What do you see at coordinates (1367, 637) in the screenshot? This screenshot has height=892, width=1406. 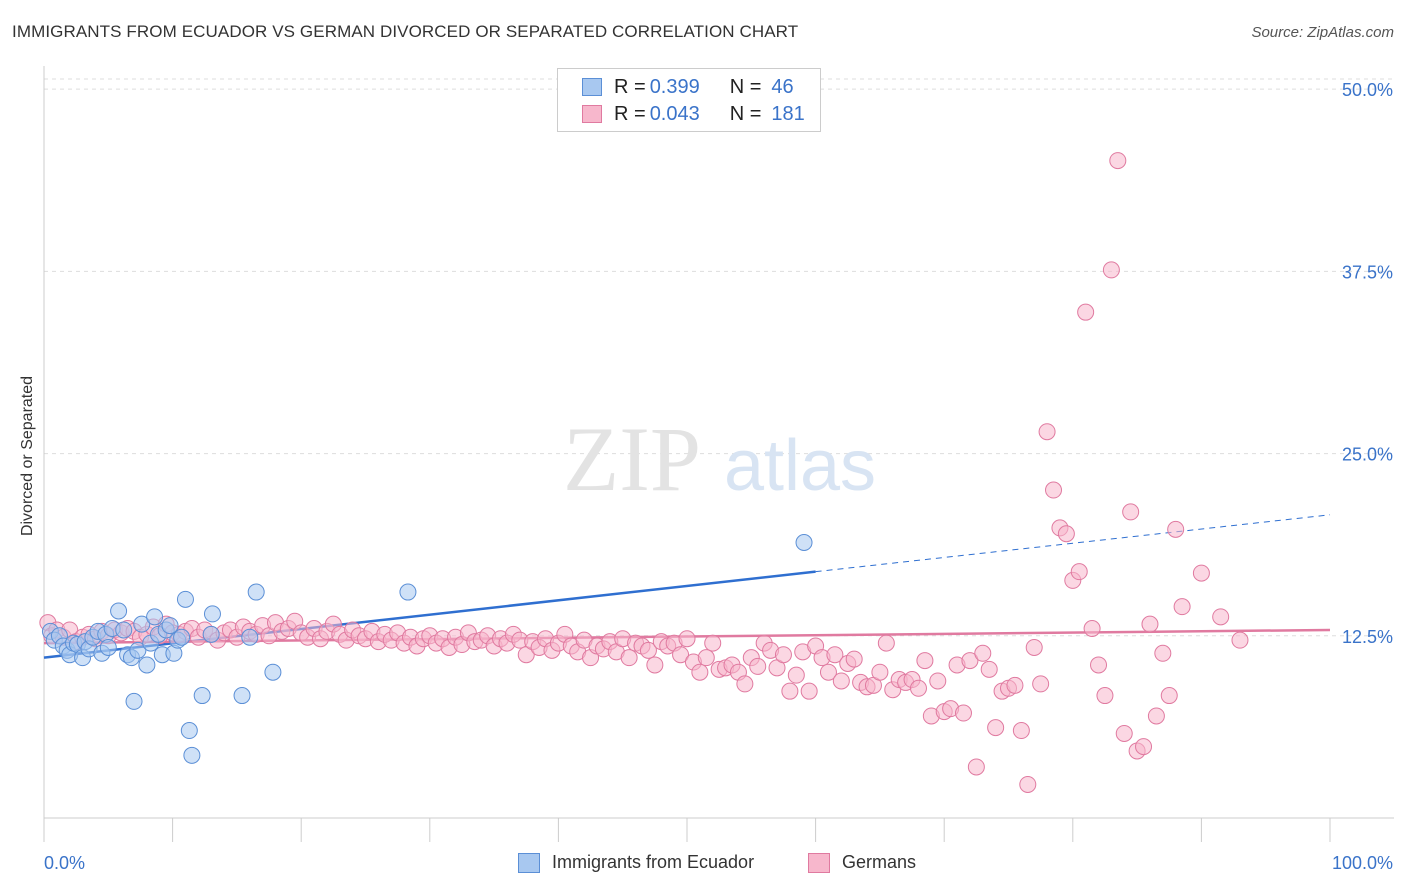 I see `y-tick-label: 12.5%` at bounding box center [1367, 637].